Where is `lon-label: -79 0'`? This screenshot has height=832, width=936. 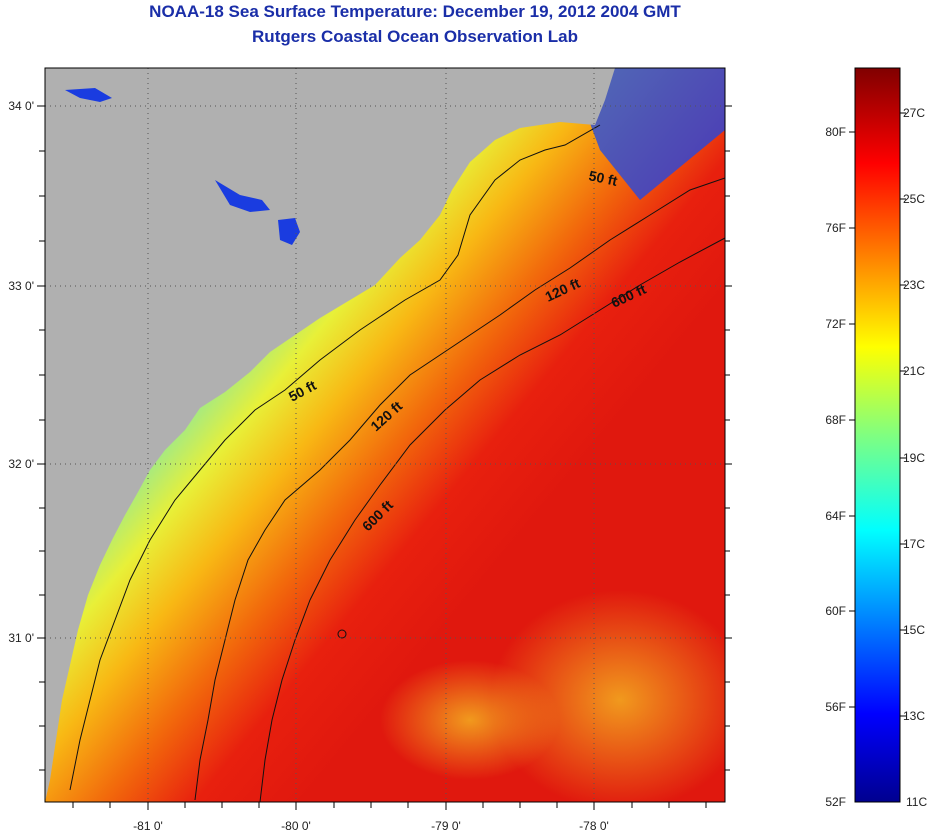 lon-label: -79 0' is located at coordinates (446, 825).